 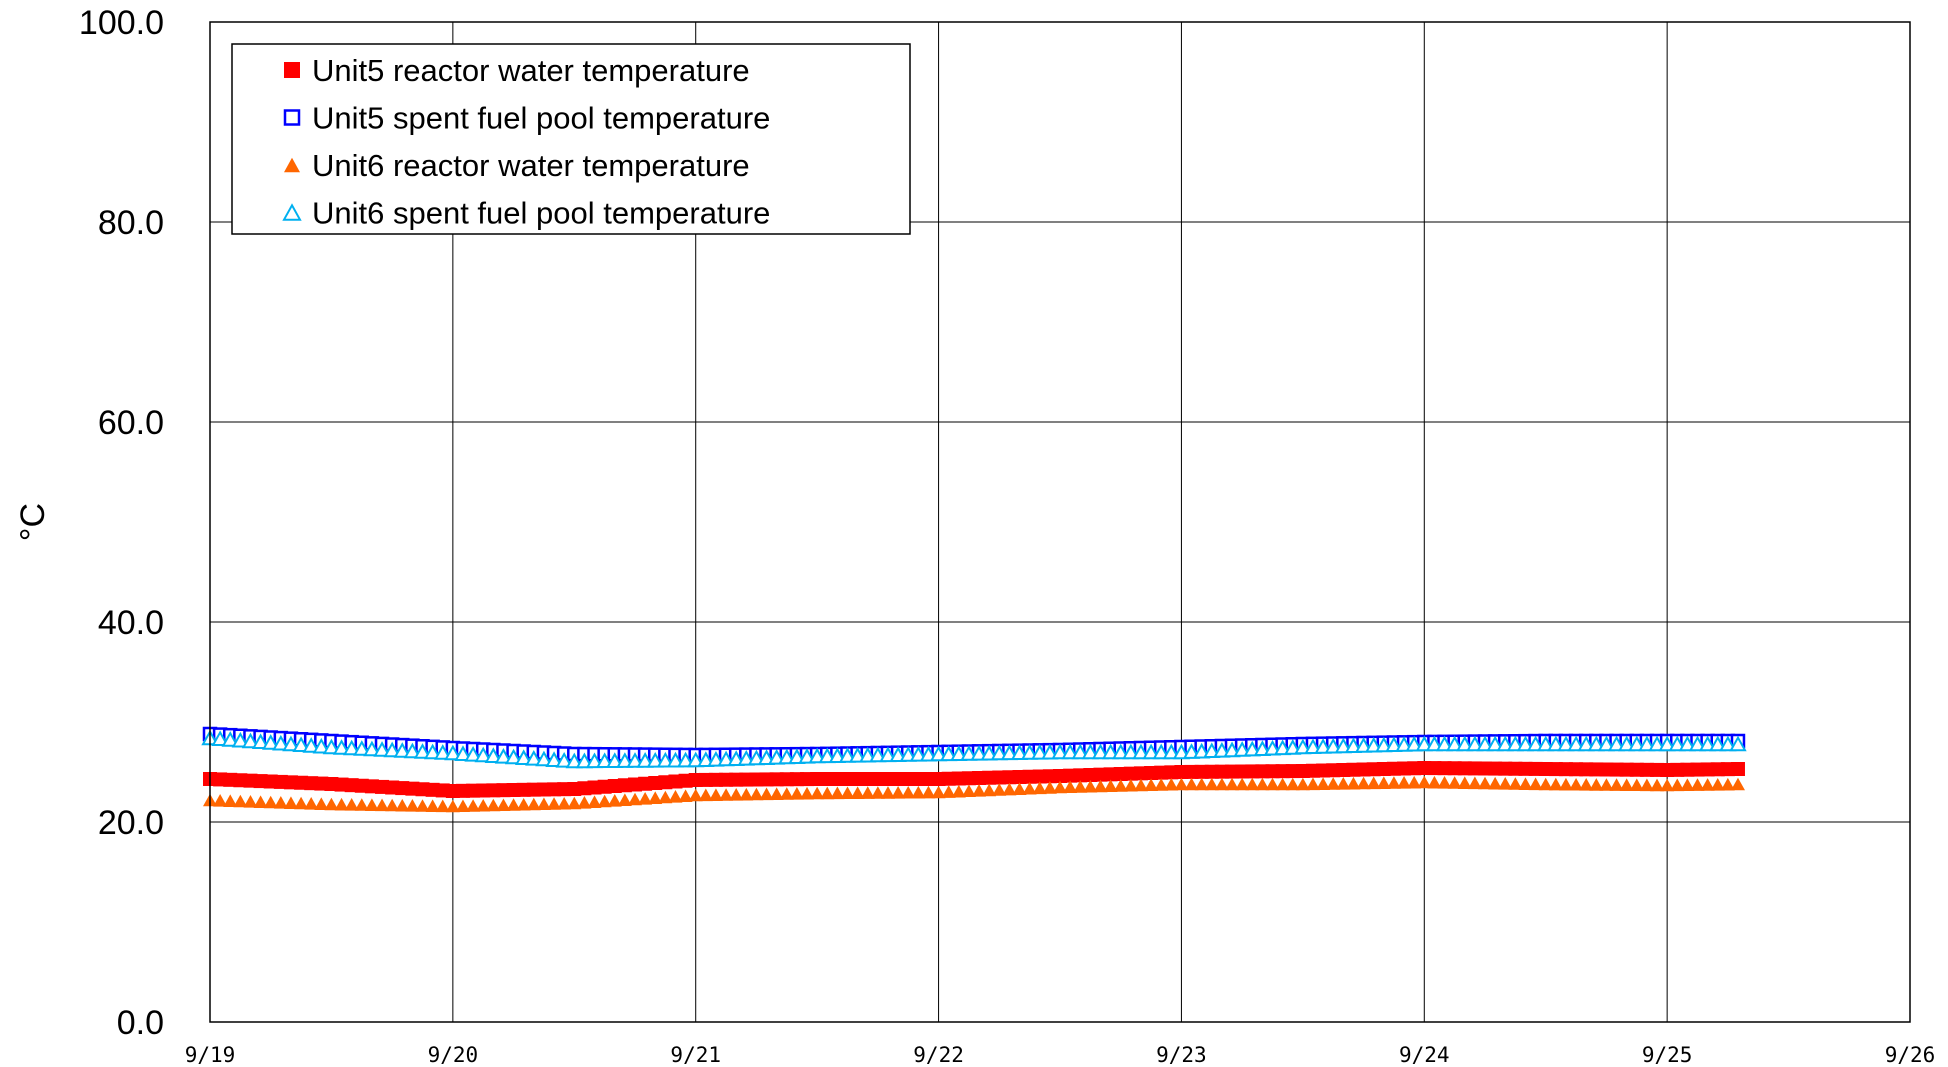 What do you see at coordinates (131, 623) in the screenshot?
I see `y-tick-label: 40.0` at bounding box center [131, 623].